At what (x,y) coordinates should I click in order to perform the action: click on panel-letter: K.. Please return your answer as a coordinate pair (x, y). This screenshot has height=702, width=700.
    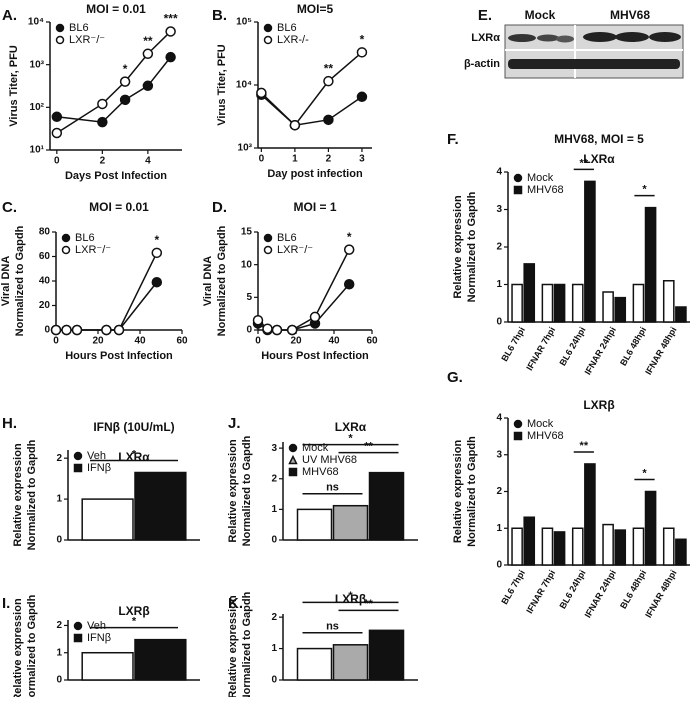
    Looking at the image, I should click on (235, 603).